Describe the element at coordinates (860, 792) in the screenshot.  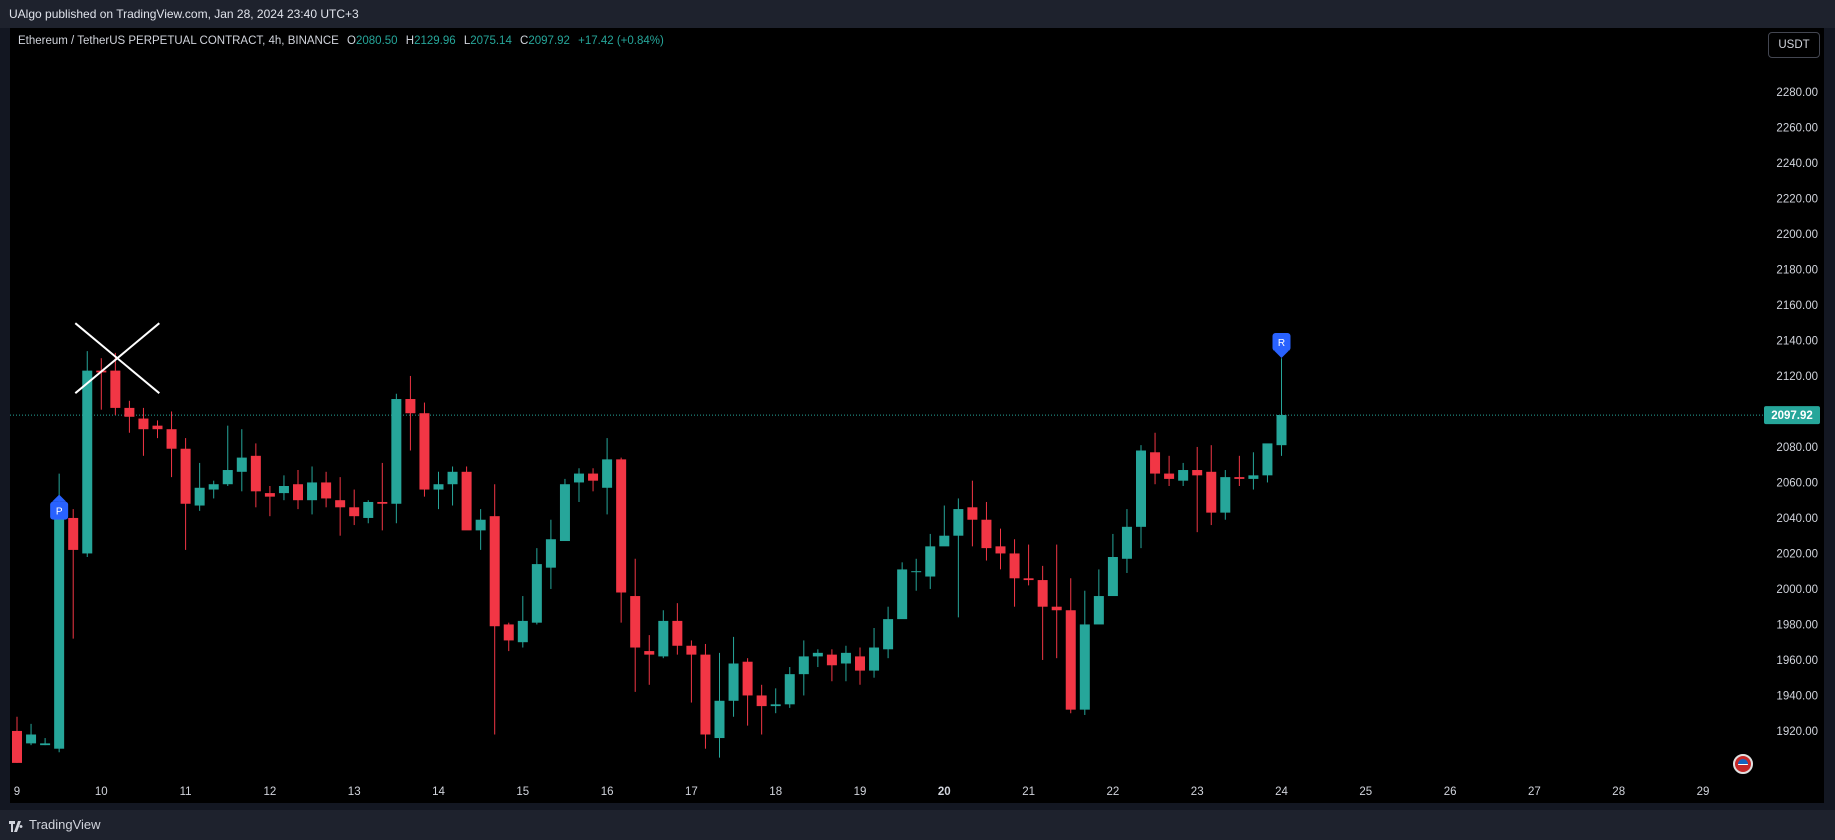
I see `time-tick-label: 19` at that location.